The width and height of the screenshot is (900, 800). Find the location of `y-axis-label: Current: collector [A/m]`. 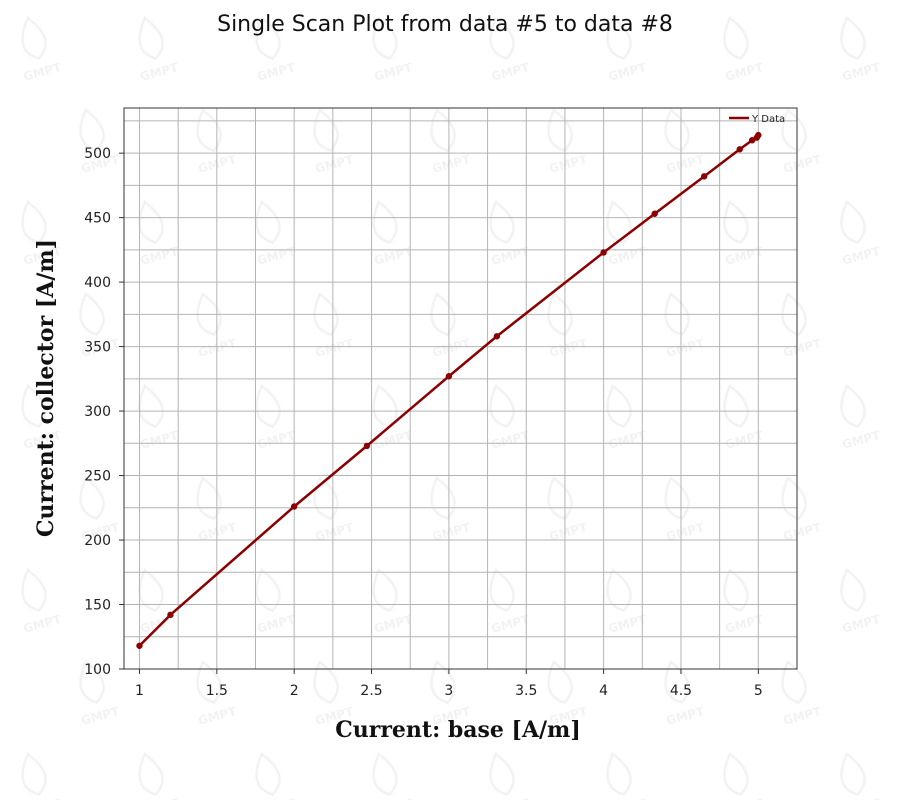

y-axis-label: Current: collector [A/m] is located at coordinates (46, 388).